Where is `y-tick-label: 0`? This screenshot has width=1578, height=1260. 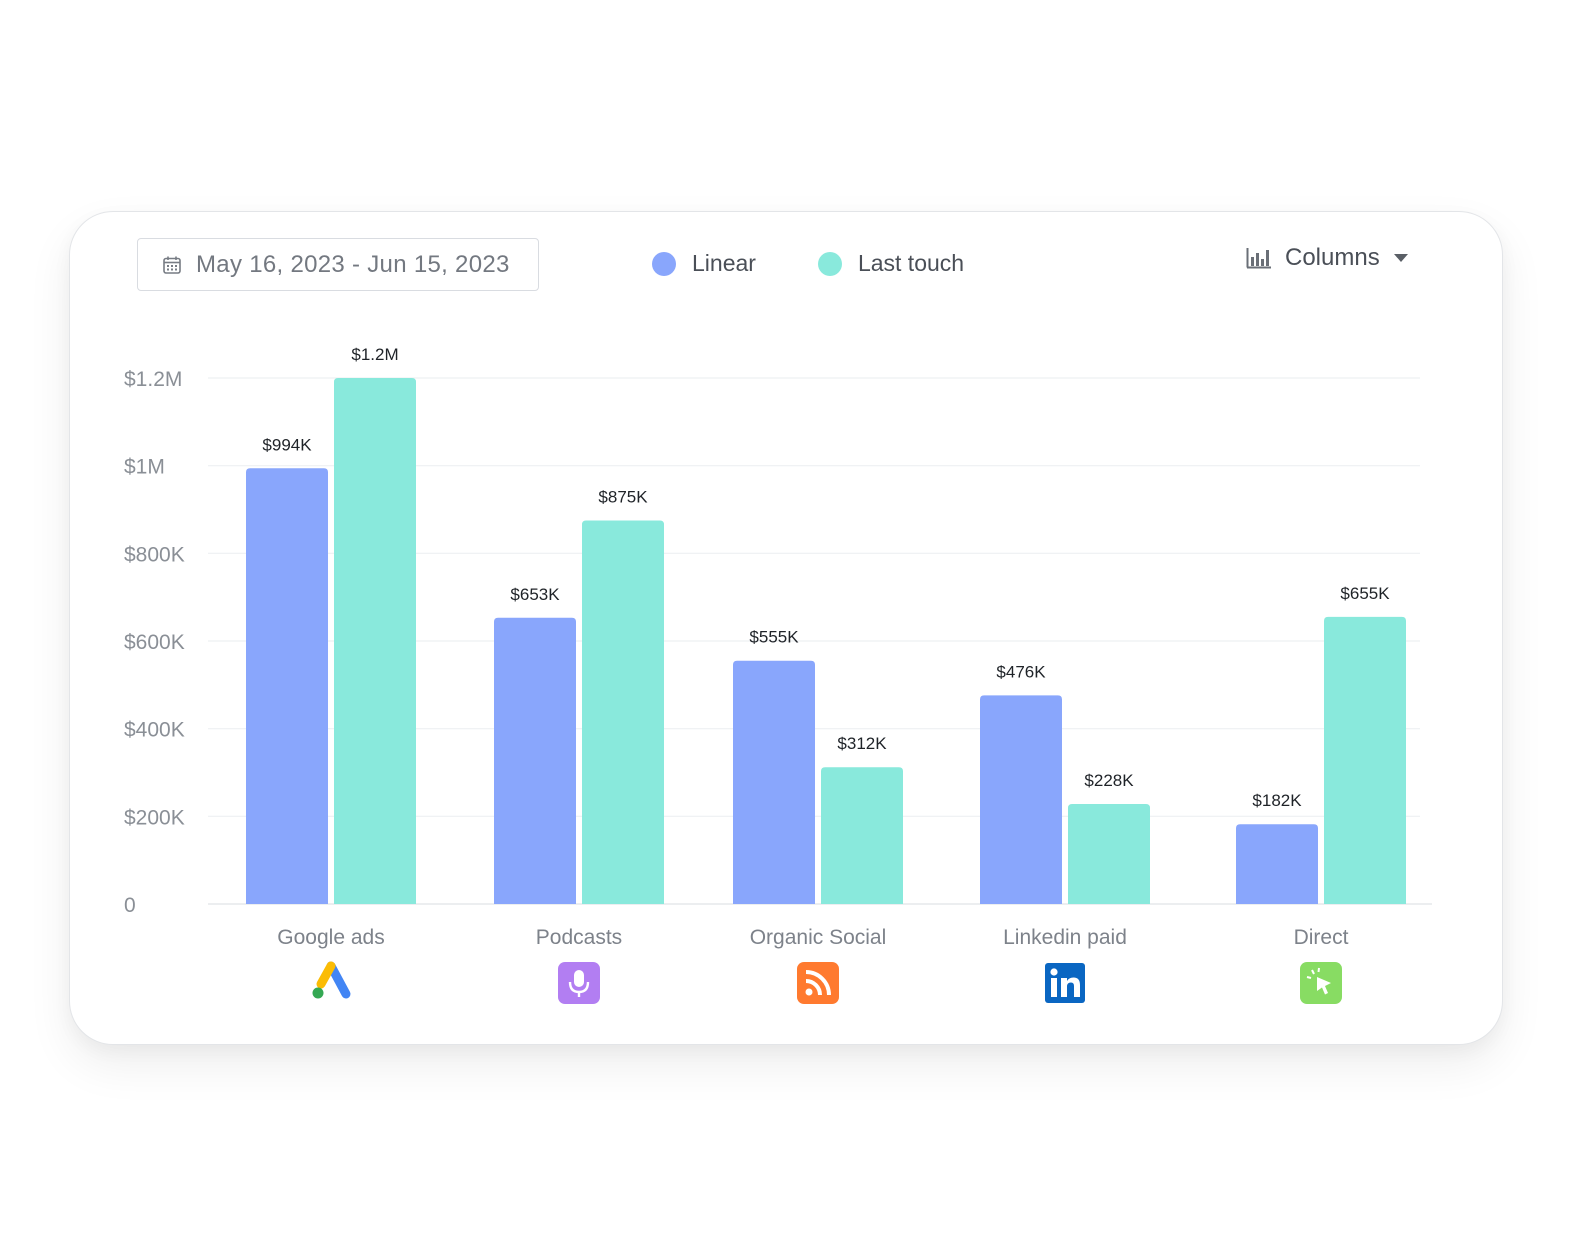
y-tick-label: 0 is located at coordinates (130, 905).